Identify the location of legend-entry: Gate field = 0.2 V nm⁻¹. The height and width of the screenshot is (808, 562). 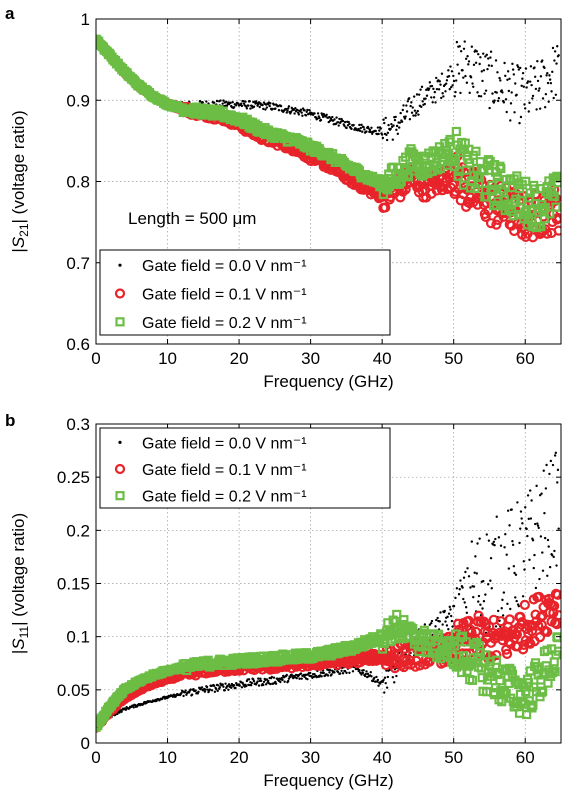
(224, 323).